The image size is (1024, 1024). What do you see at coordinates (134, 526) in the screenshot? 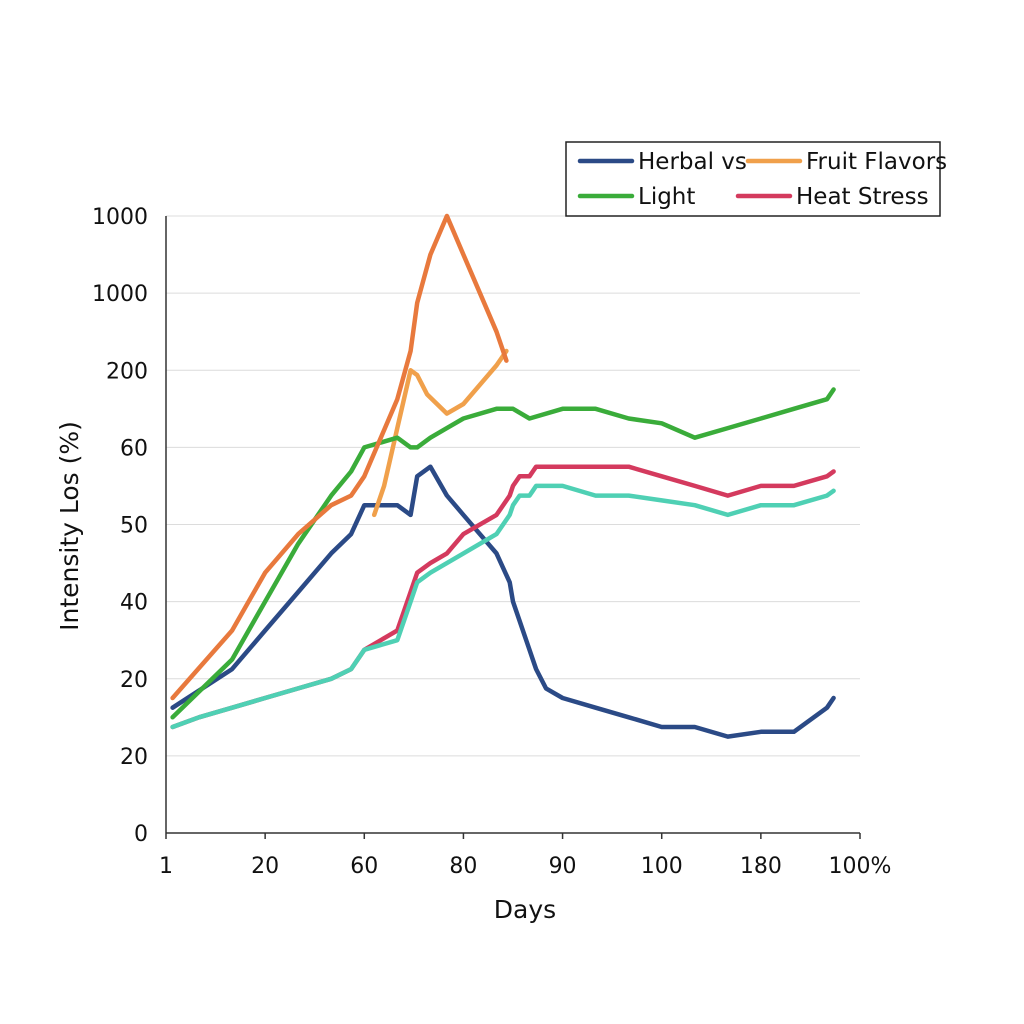
I see `y-tick-label: 50` at bounding box center [134, 526].